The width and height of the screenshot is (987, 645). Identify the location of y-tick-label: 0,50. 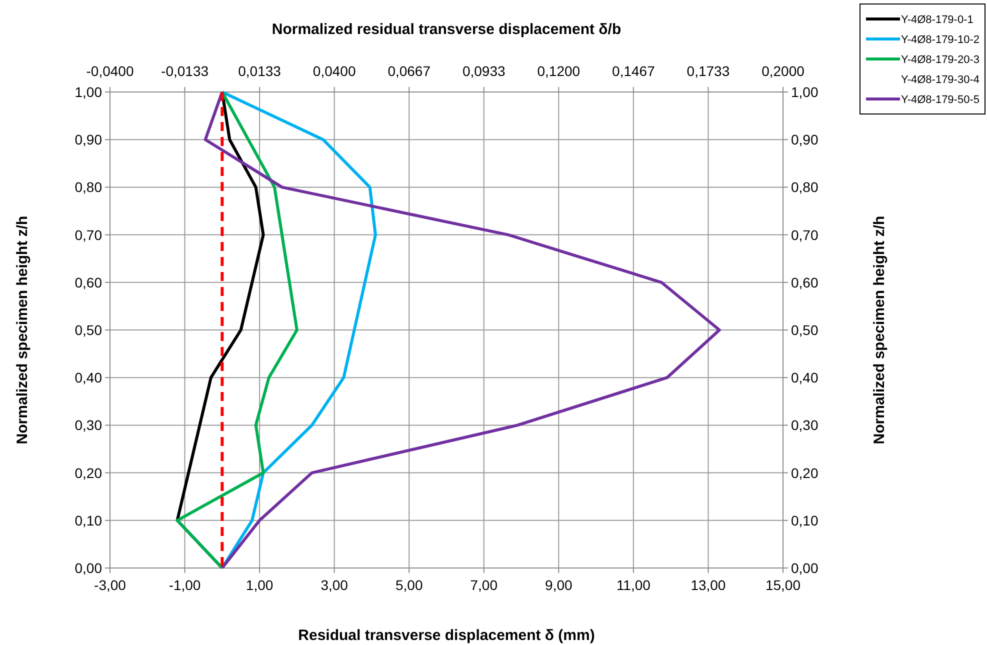
(88, 330).